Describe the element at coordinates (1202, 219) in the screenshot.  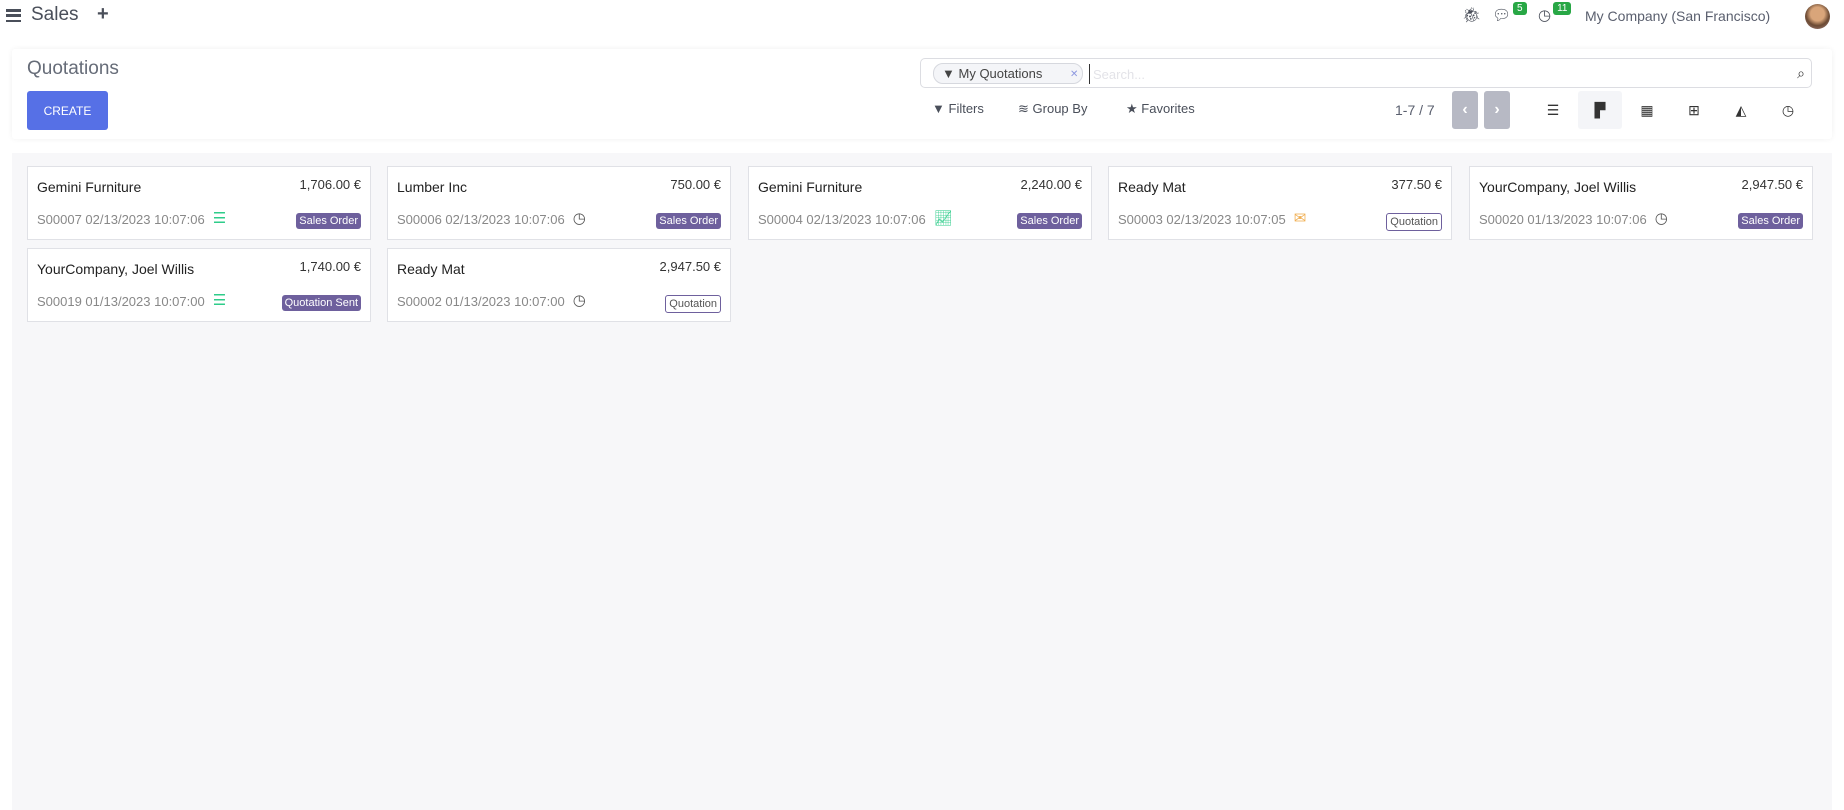
I see `card-reference: S00003 02/13/2023 10:07:05` at that location.